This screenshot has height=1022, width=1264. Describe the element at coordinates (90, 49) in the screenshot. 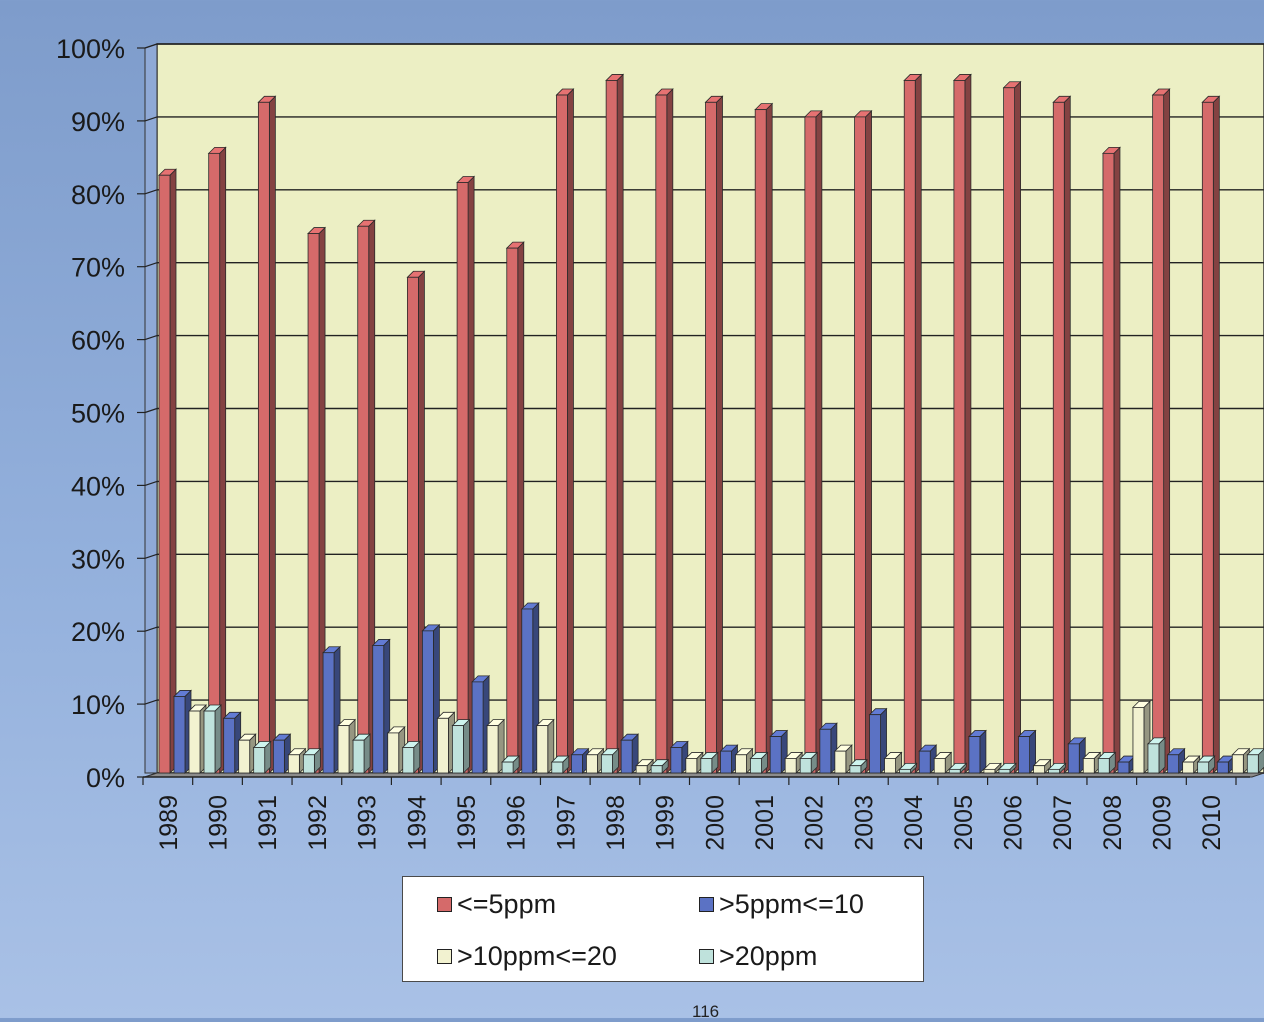

I see `y-tick-label: 100%` at that location.